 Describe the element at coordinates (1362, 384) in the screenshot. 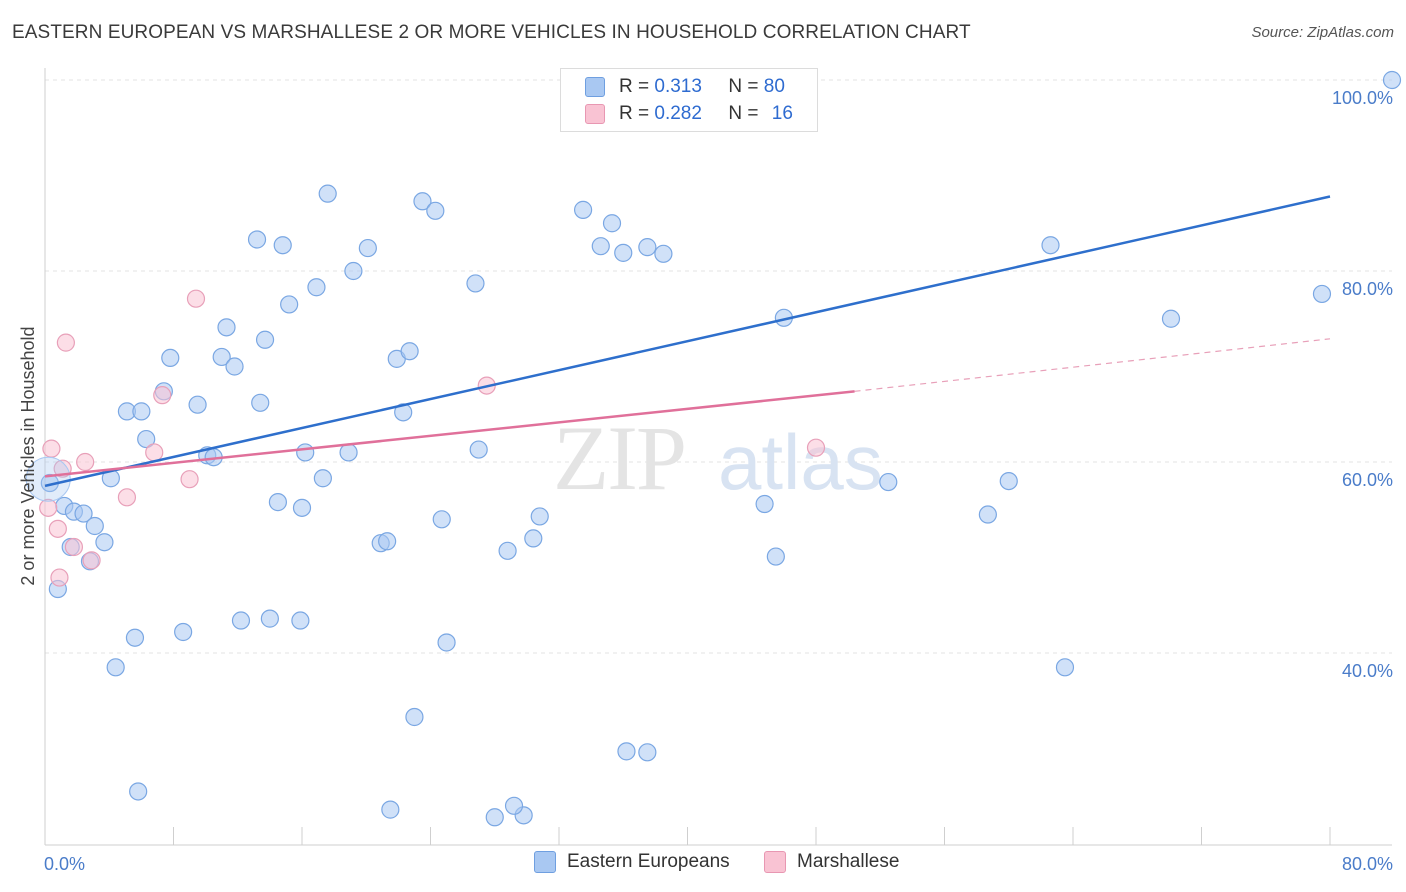

I see `y-tick-labels: 40.0% 60.0% 80.0% 100.0%` at that location.